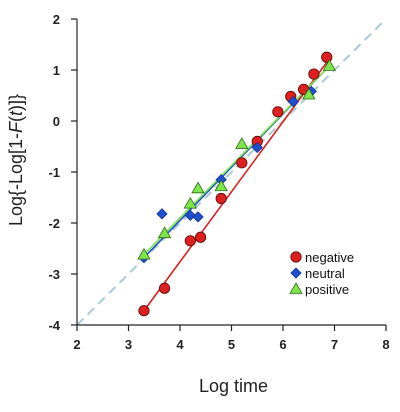 This screenshot has height=412, width=400. Describe the element at coordinates (282, 344) in the screenshot. I see `x-tick-label: 6` at that location.